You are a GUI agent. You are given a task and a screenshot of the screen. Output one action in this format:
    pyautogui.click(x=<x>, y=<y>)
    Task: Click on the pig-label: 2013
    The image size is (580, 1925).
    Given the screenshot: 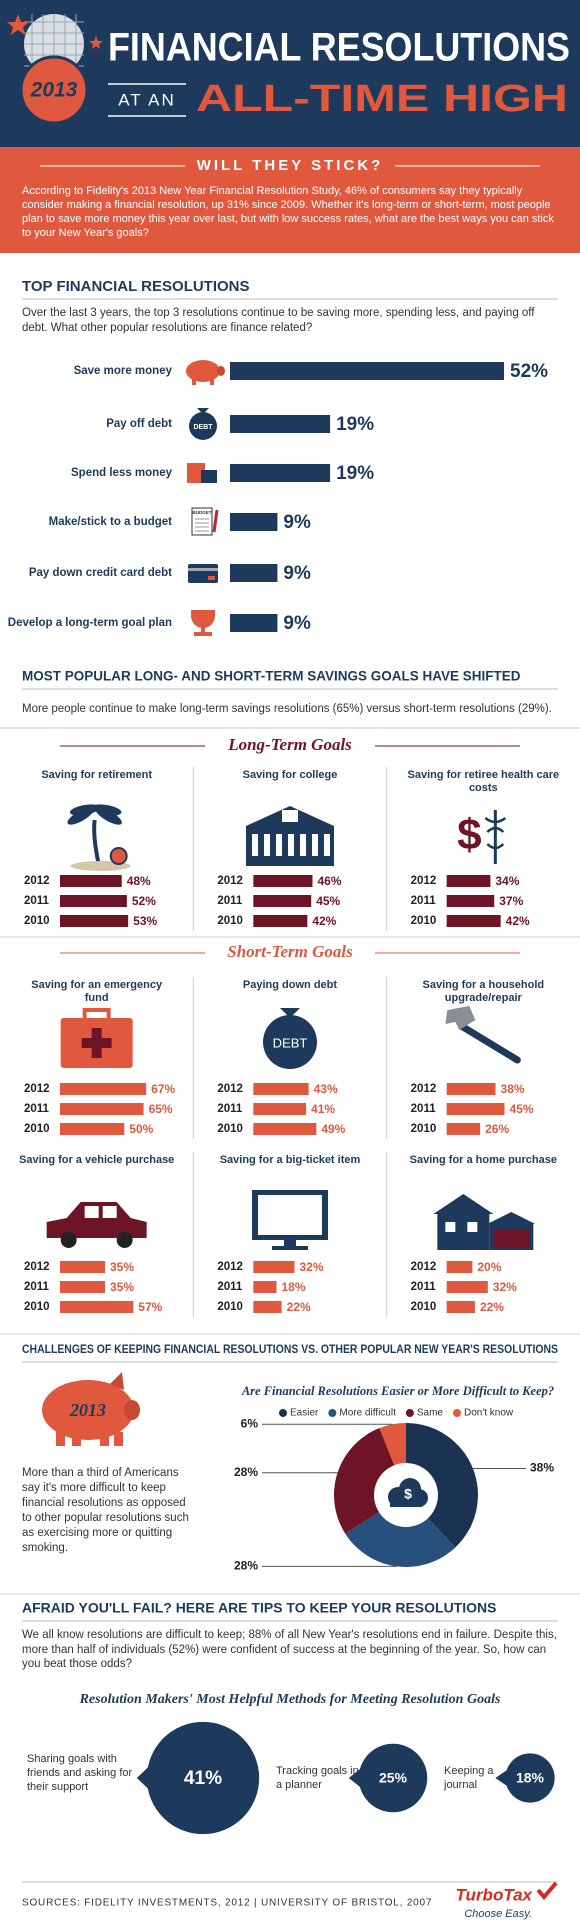 What is the action you would take?
    pyautogui.click(x=87, y=1410)
    